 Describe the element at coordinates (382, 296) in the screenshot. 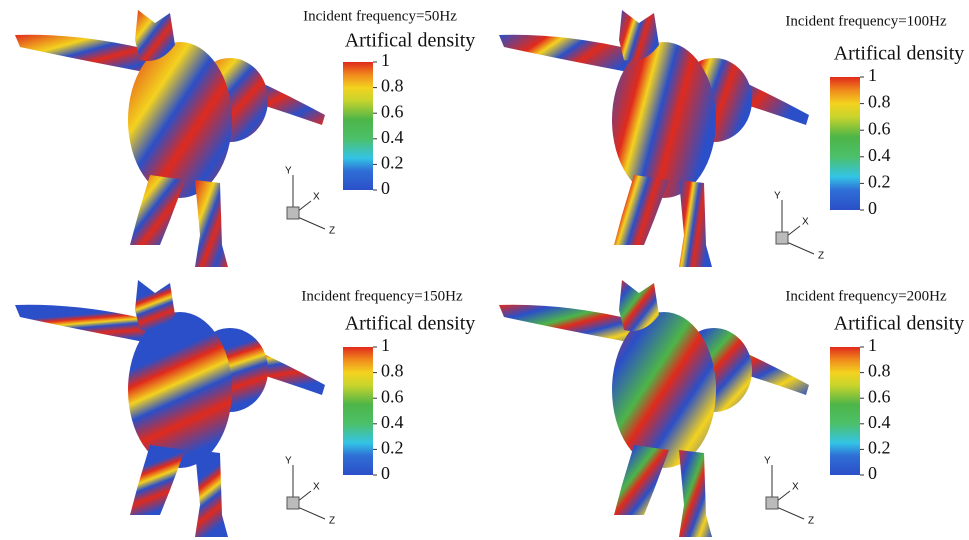

I see `panel-title: Incident frequency=150Hz` at that location.